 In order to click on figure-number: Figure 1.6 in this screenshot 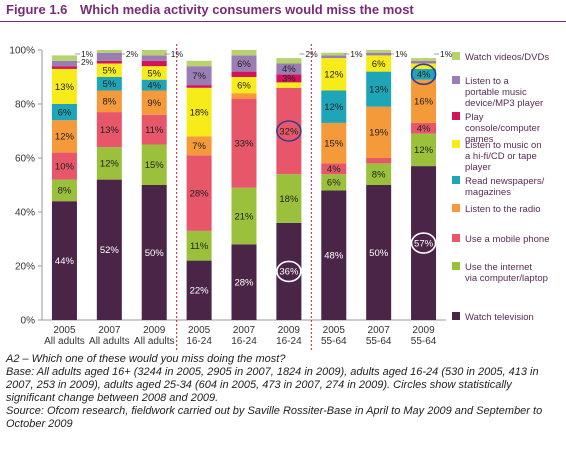, I will do `click(37, 9)`.